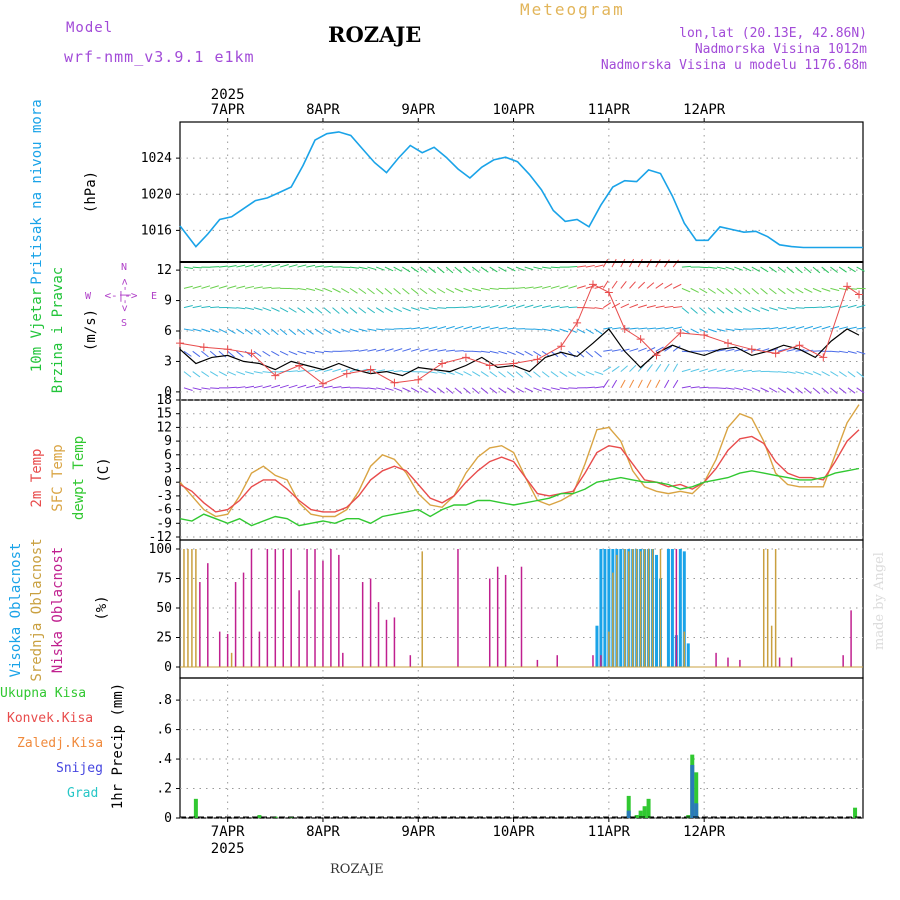  What do you see at coordinates (154, 296) in the screenshot?
I see `dir-label-east: E` at bounding box center [154, 296].